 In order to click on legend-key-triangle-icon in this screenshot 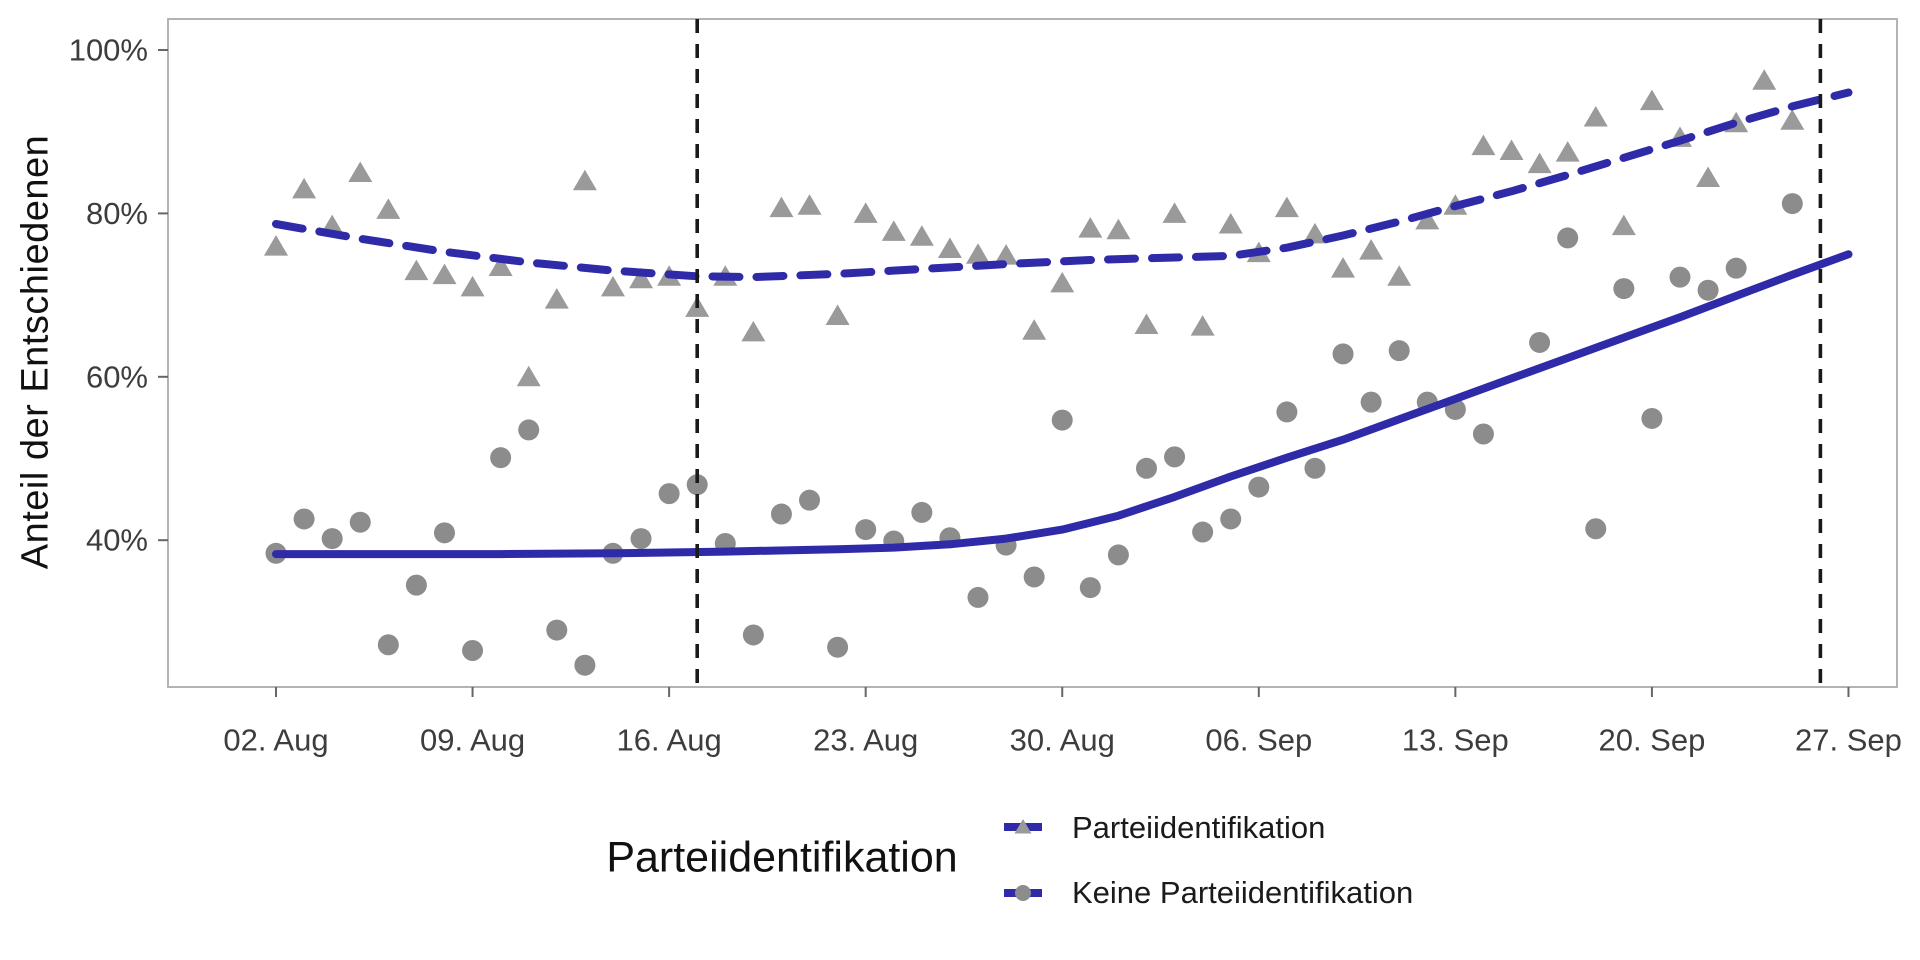, I will do `click(1023, 826)`.